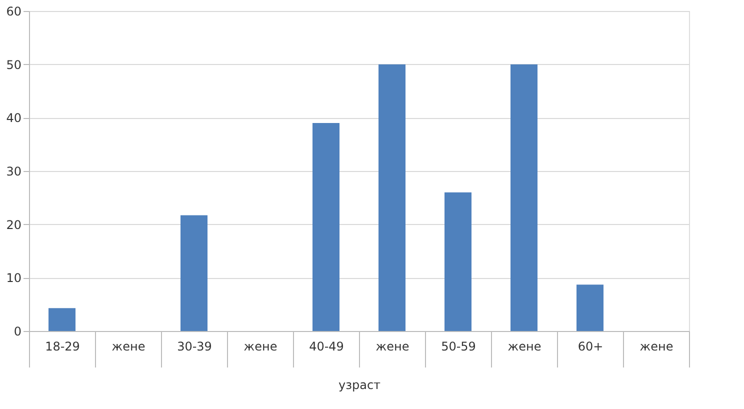 The width and height of the screenshot is (744, 409). I want to click on y-tick-label: 60, so click(14, 11).